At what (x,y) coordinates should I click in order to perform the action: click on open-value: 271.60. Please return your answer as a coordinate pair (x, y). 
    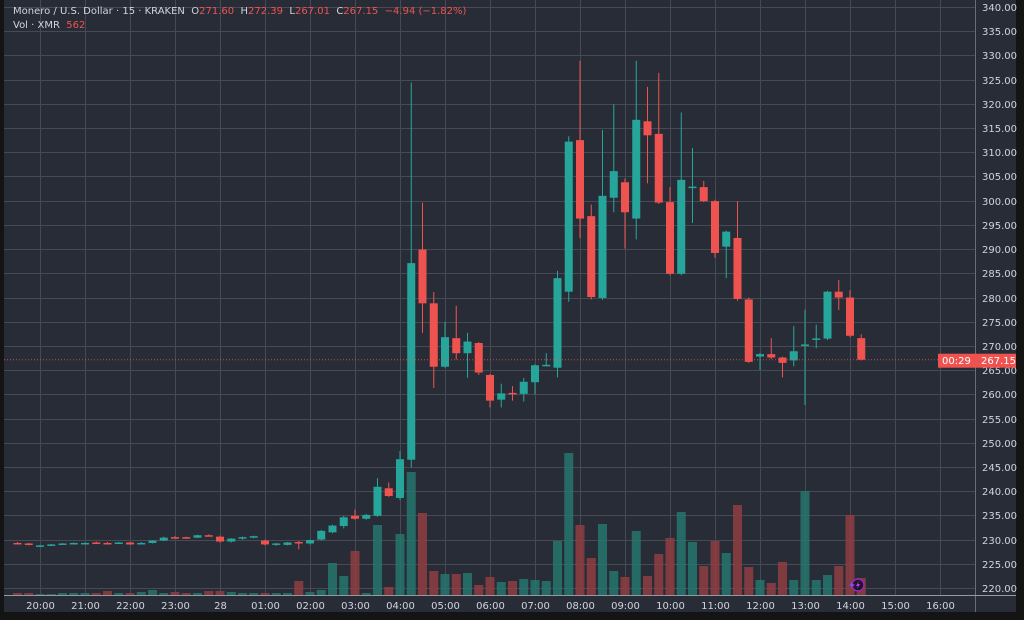
    Looking at the image, I should click on (217, 11).